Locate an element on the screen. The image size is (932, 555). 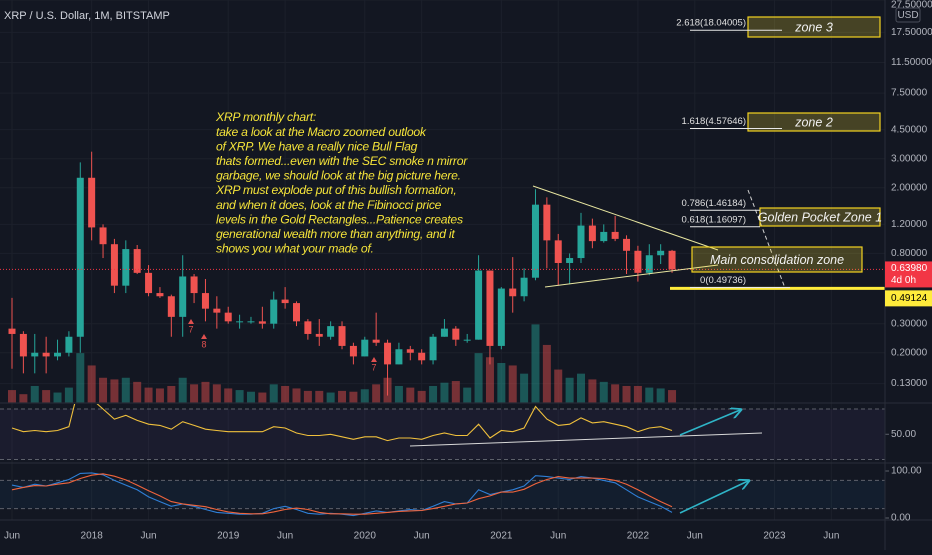
y-tick-label: 0.20000 is located at coordinates (909, 352).